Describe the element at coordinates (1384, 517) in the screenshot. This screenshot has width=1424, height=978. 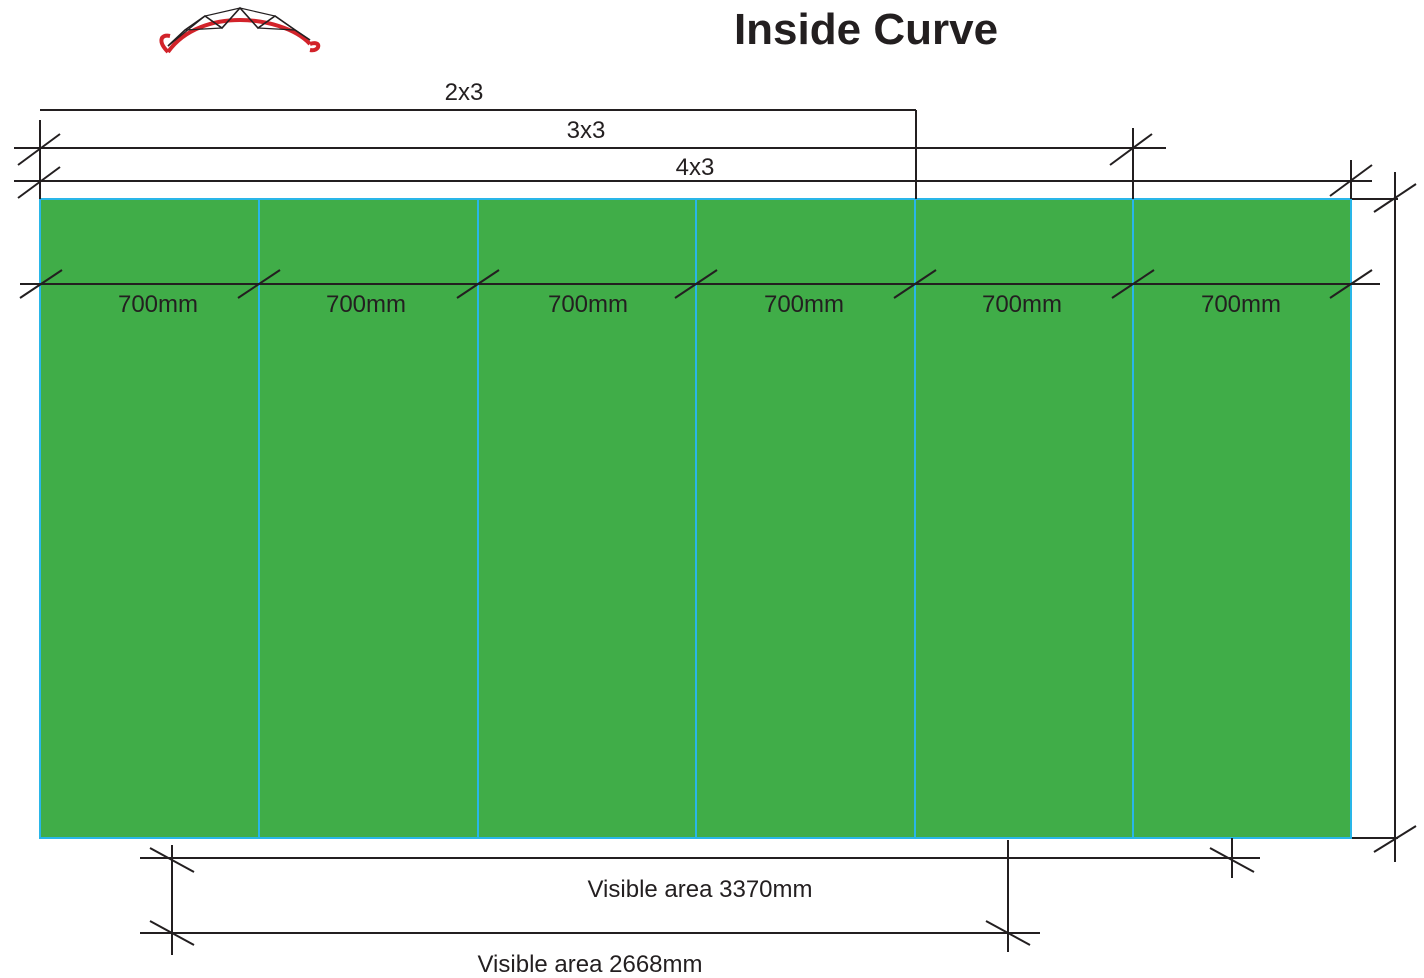
I see `height-dimension` at that location.